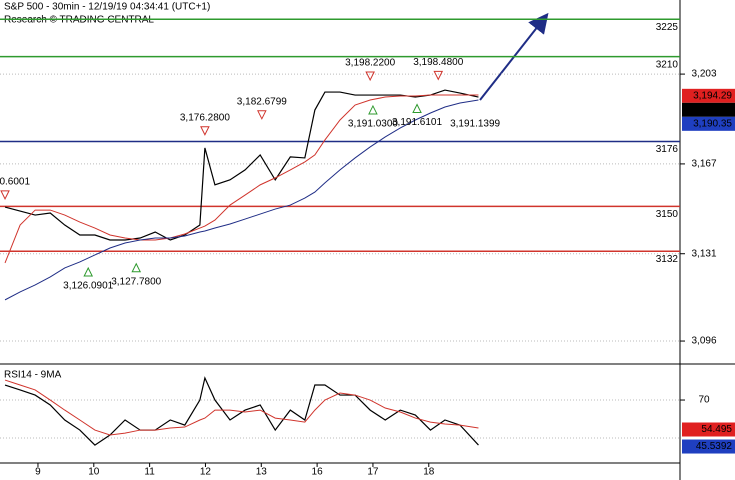  Describe the element at coordinates (475, 123) in the screenshot. I see `last-label: 3,191.1399` at that location.